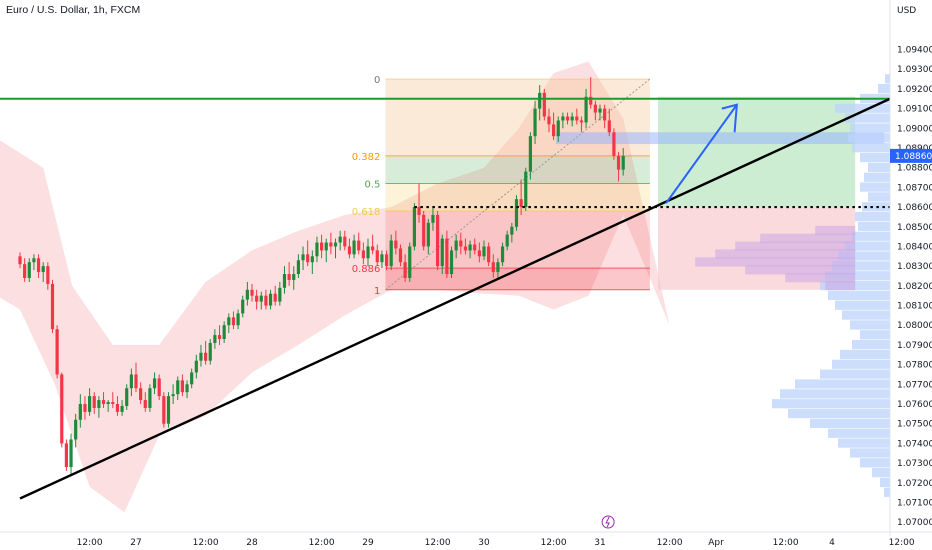 This screenshot has height=550, width=932. What do you see at coordinates (366, 269) in the screenshot?
I see `fib-label: 0.886` at bounding box center [366, 269].